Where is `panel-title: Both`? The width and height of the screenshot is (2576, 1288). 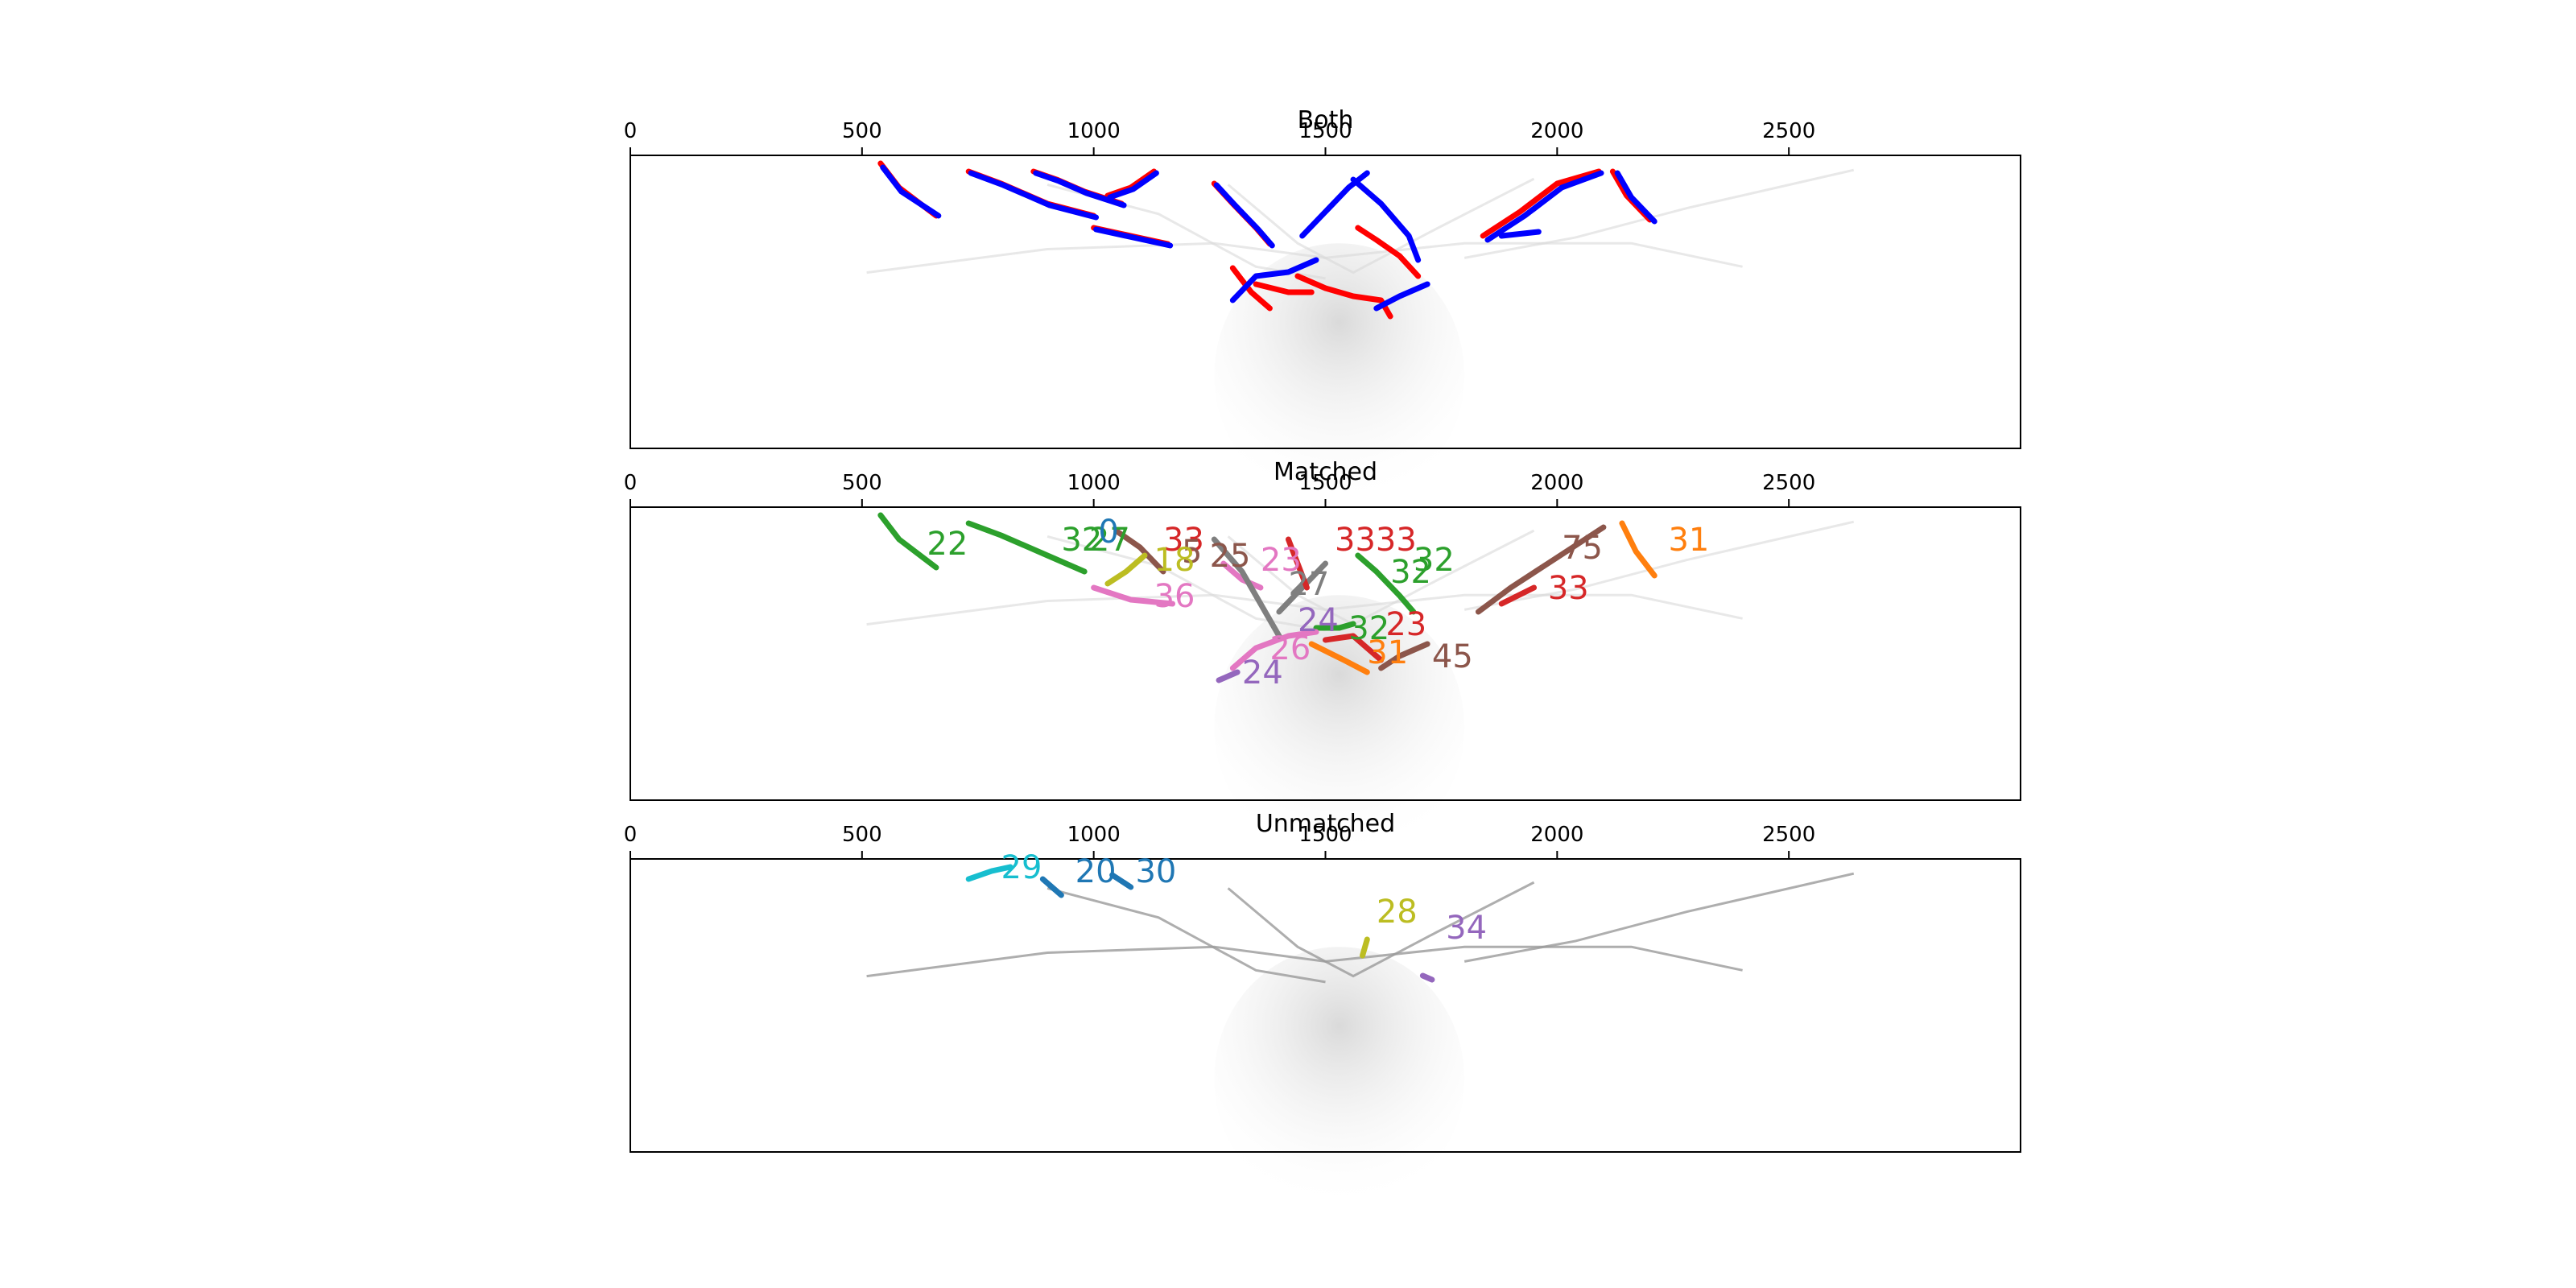 panel-title: Both is located at coordinates (1326, 120).